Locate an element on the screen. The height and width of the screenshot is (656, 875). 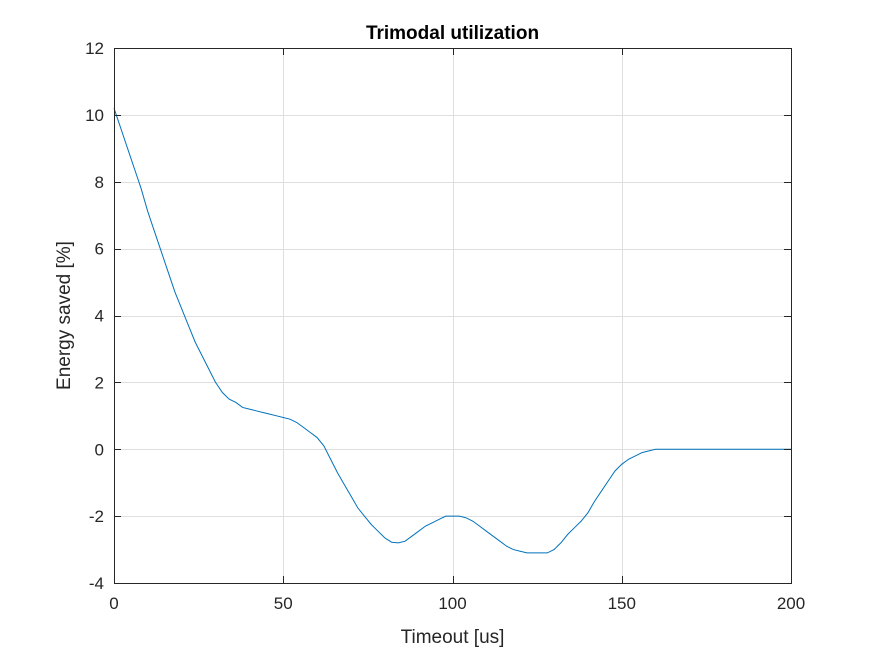
y-tick-label: 2 is located at coordinates (99, 382).